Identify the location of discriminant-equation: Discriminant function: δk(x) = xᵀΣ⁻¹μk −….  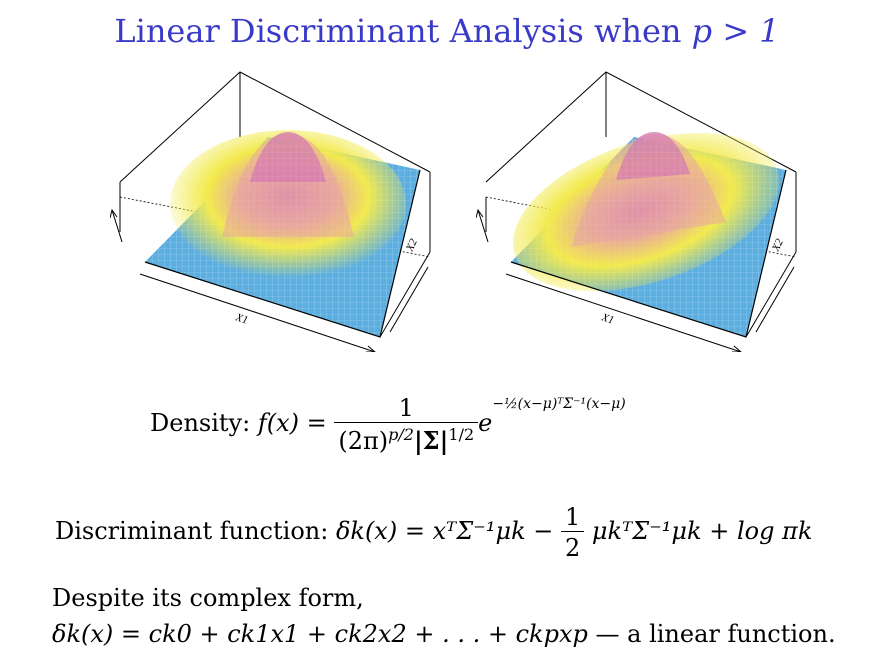
(433, 532).